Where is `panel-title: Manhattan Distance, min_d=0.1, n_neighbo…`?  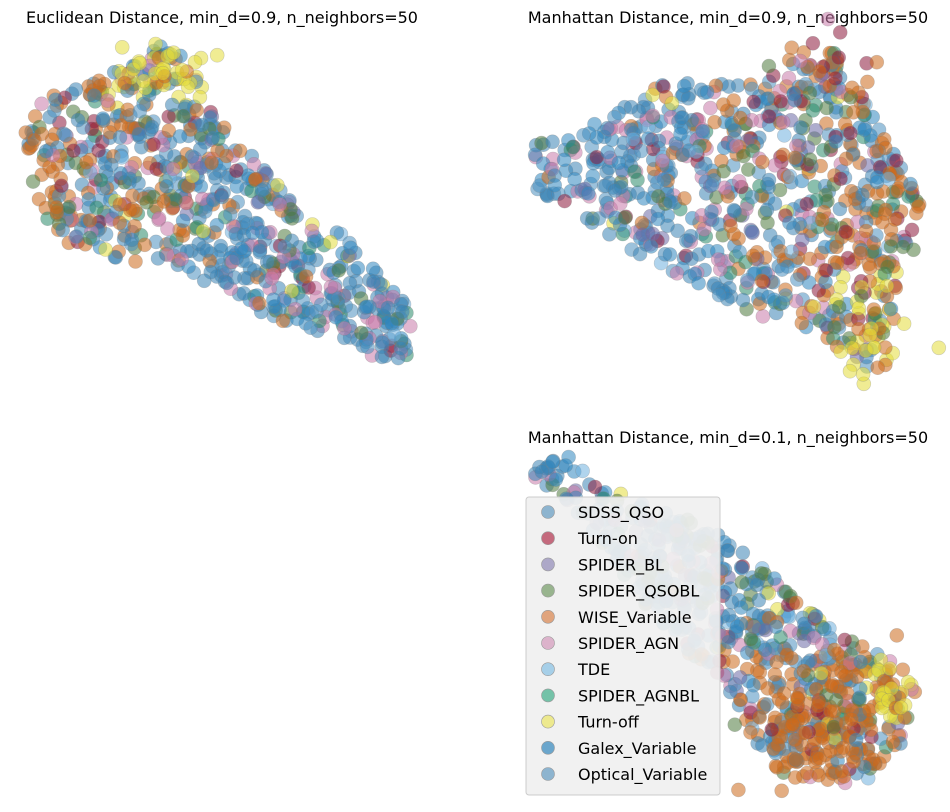 panel-title: Manhattan Distance, min_d=0.1, n_neighbo… is located at coordinates (728, 438).